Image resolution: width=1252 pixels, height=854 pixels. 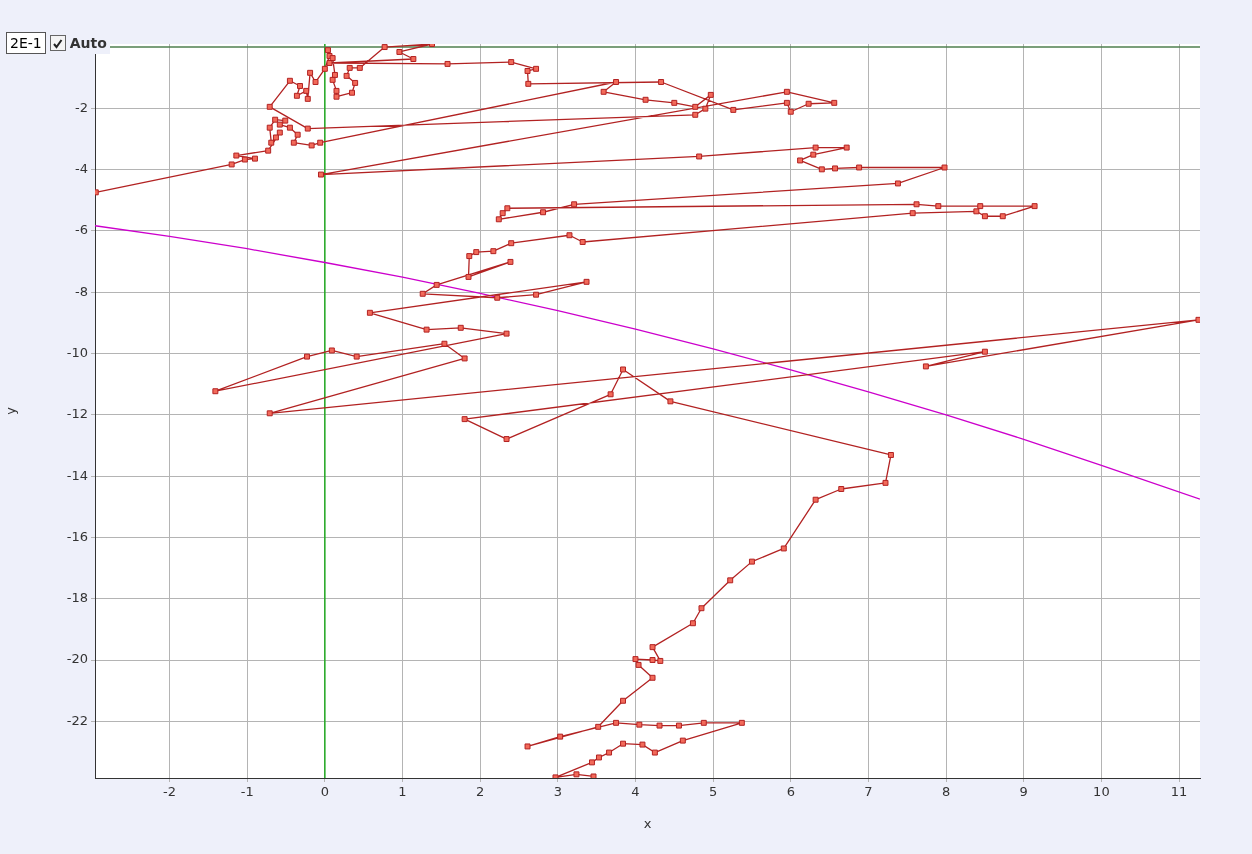 What do you see at coordinates (868, 792) in the screenshot?
I see `x-tick-label: 7` at bounding box center [868, 792].